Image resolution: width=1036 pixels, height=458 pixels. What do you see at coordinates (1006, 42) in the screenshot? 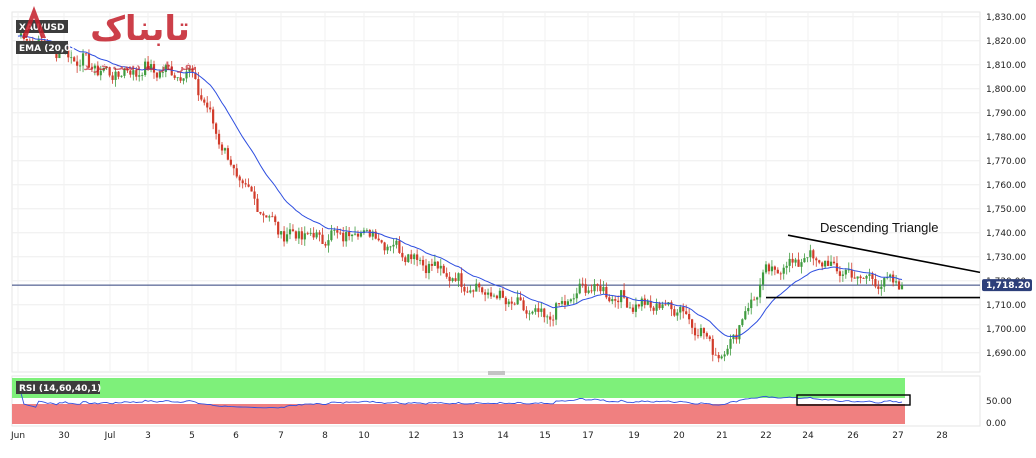
I see `y-tick-label: 1,820.00` at bounding box center [1006, 42].